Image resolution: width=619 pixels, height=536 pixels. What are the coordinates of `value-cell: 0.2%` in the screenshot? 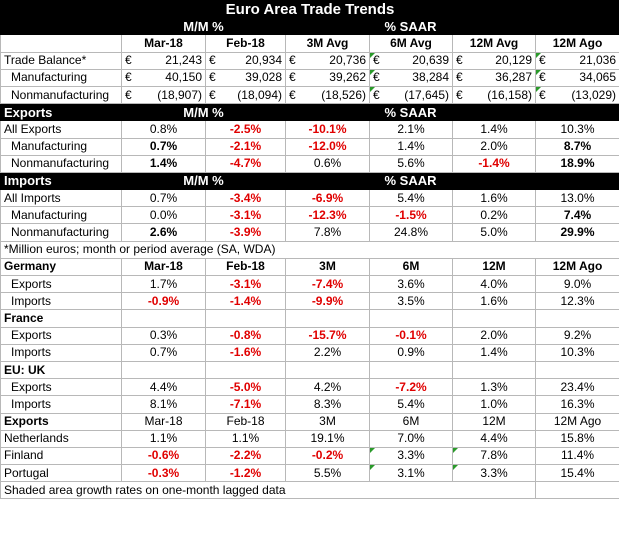 It's located at (494, 215).